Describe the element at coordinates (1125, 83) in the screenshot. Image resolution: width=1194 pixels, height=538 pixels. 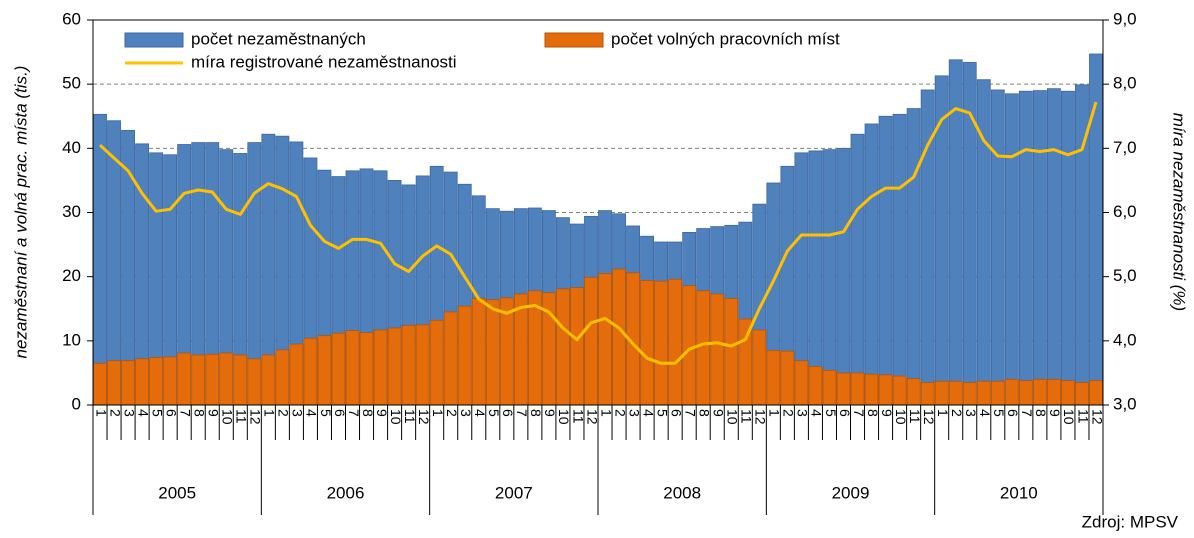
I see `y2-tick-label: 8,0` at that location.